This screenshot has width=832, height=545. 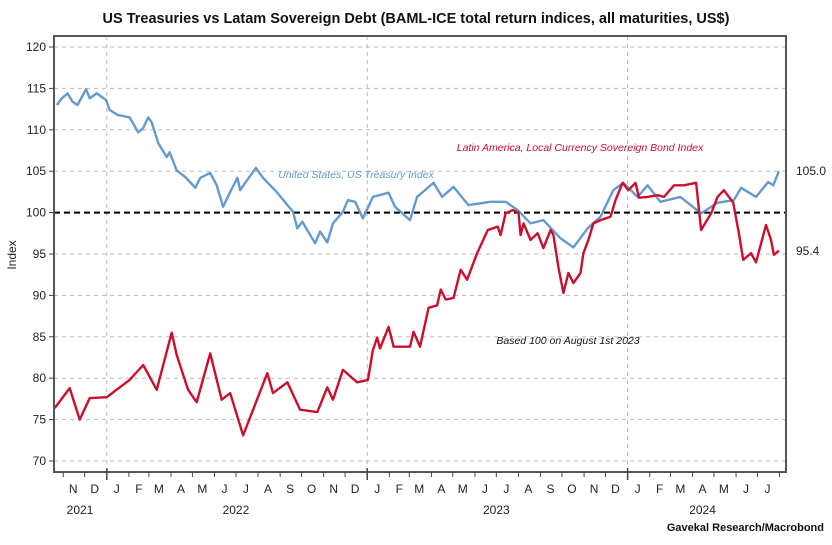 What do you see at coordinates (12, 254) in the screenshot?
I see `y-axis-label: Index` at bounding box center [12, 254].